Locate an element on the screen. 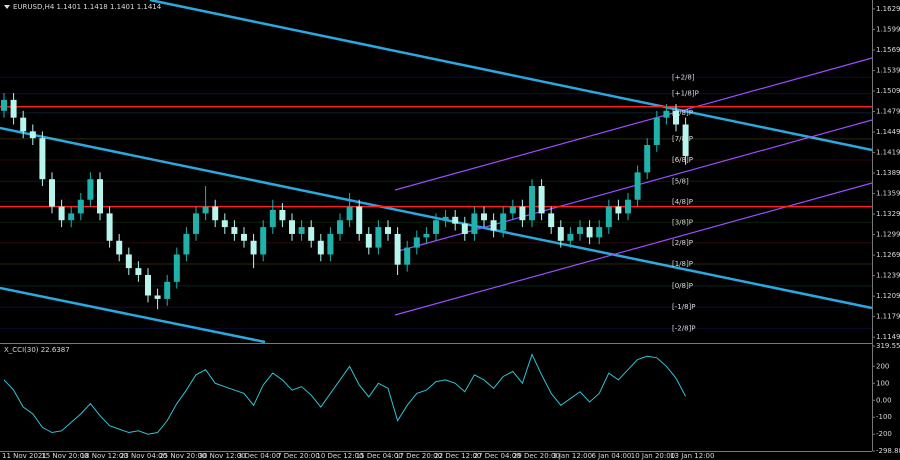 The image size is (900, 460). chart-title: EURUSD,H4 1.1401 1.1418 1.1401 1.1414 is located at coordinates (87, 7).